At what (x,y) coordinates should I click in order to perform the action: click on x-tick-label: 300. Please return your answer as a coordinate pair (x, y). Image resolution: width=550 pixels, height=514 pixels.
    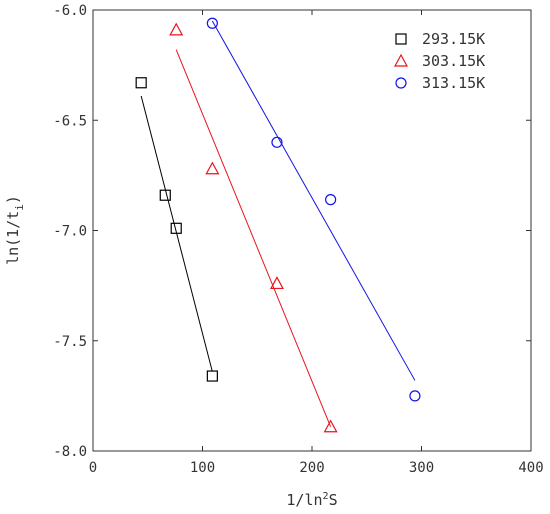
    Looking at the image, I should click on (421, 468).